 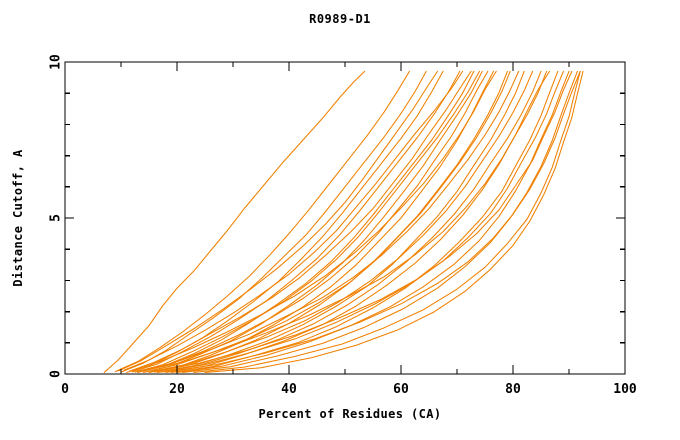 I want to click on x-tick-label: 100, so click(x=625, y=389).